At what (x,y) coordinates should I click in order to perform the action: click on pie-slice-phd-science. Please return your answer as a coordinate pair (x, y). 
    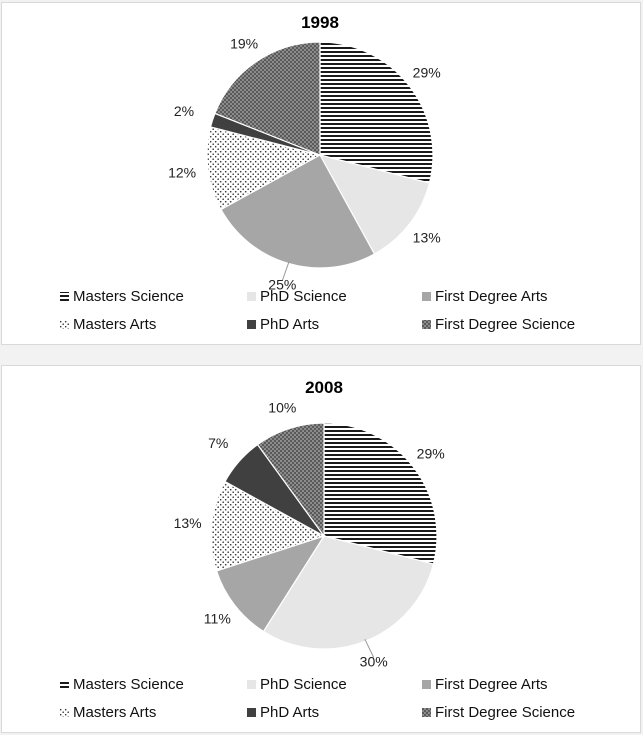
    Looking at the image, I should click on (374, 204).